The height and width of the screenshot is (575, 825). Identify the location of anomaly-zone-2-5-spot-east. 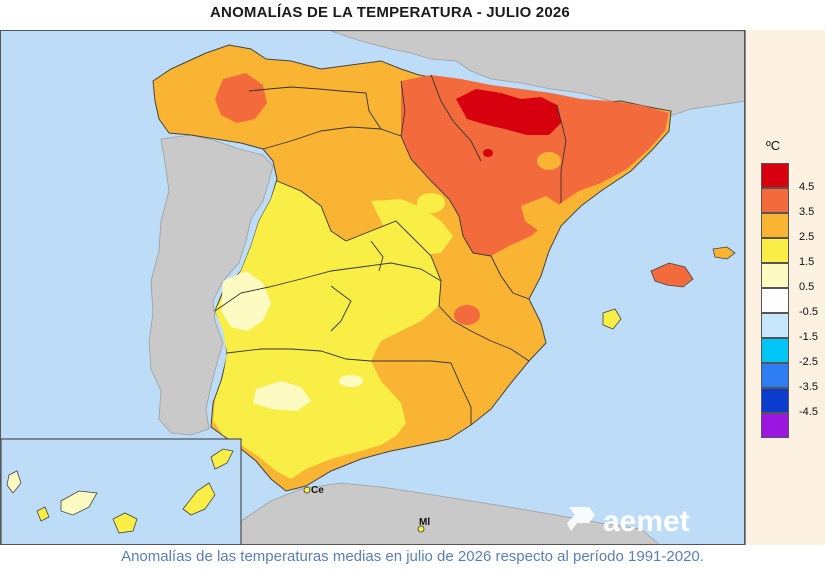
(541, 213).